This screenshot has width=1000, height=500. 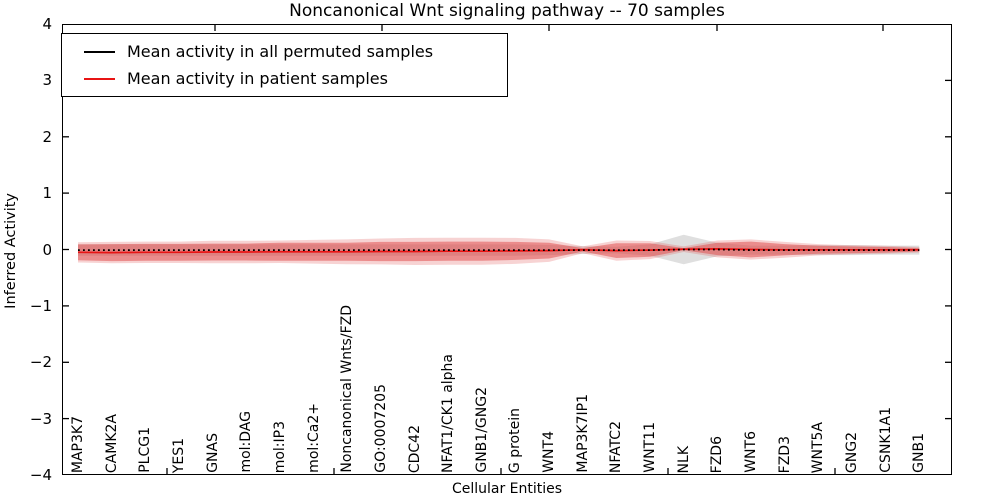 What do you see at coordinates (280, 51) in the screenshot?
I see `legend-label-permuted: Mean activity in all permuted samples` at bounding box center [280, 51].